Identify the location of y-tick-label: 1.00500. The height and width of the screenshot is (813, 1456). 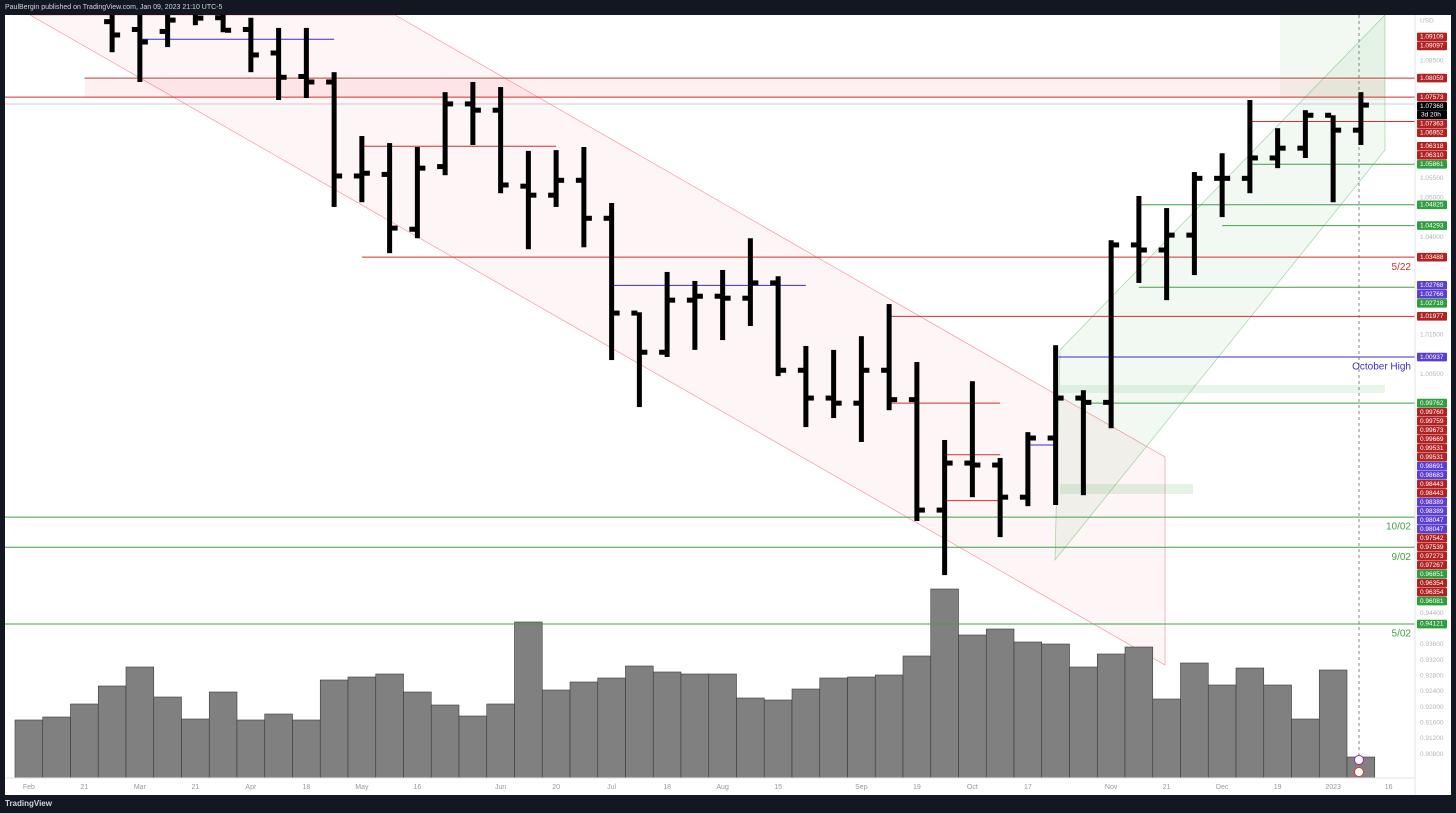
(1432, 374).